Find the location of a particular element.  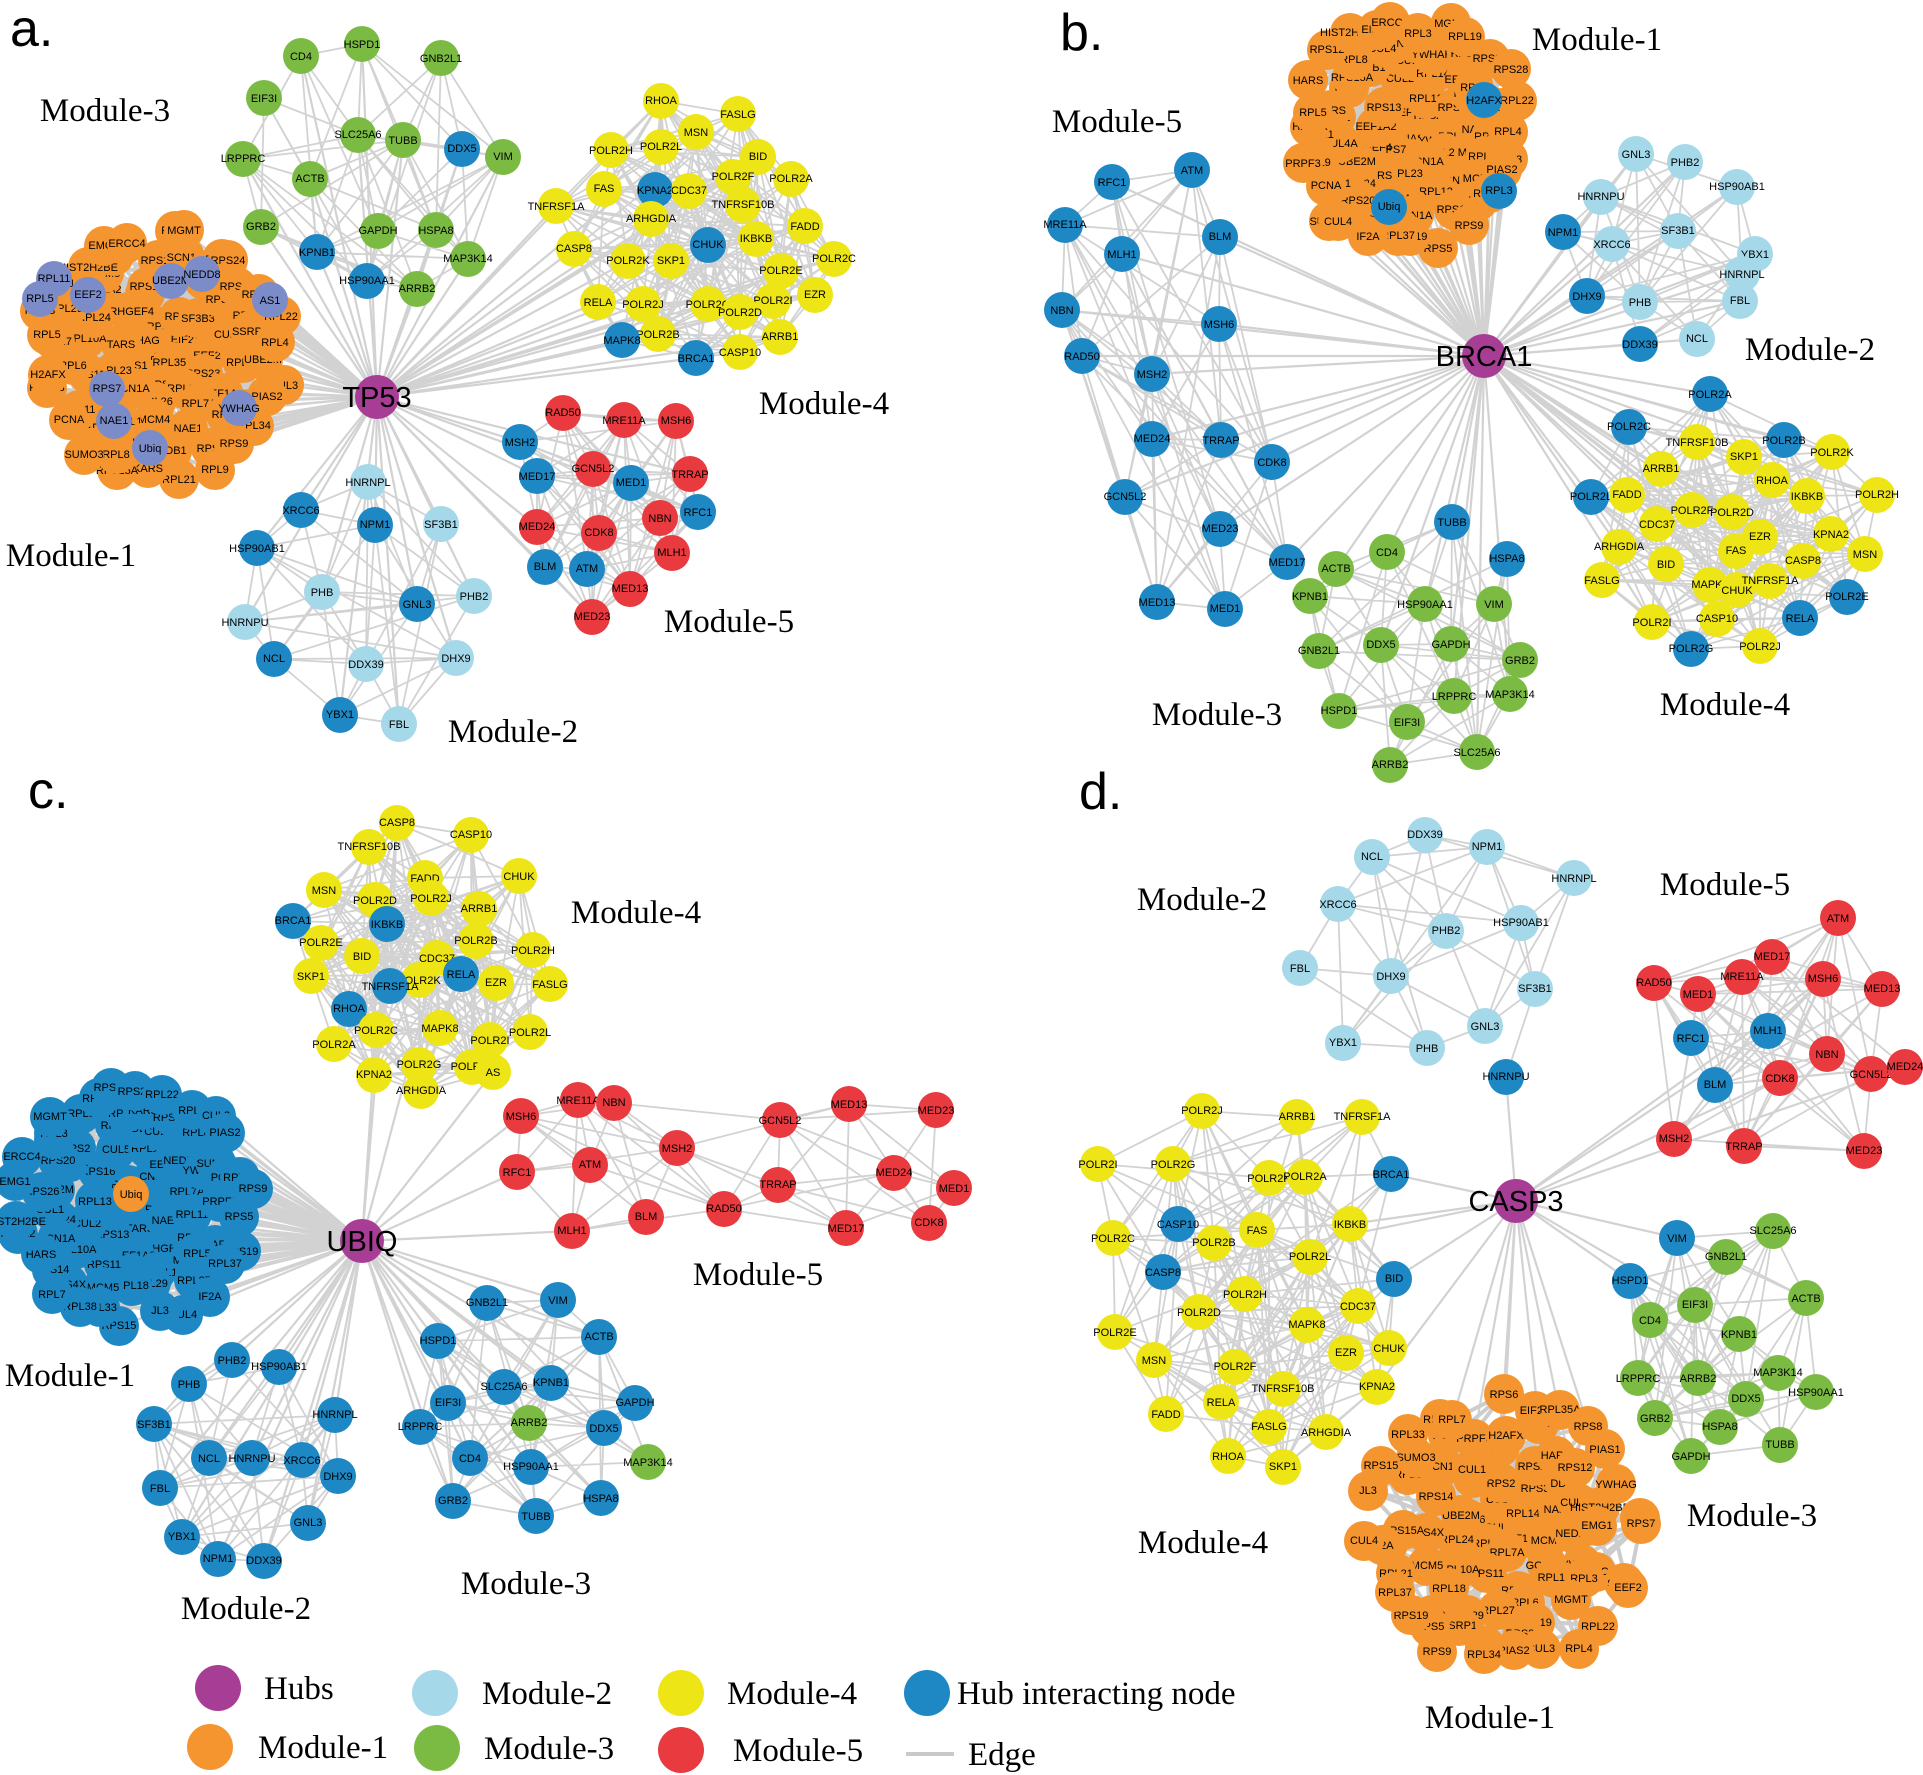

svg-text: PHB2 is located at coordinates (1446, 931).